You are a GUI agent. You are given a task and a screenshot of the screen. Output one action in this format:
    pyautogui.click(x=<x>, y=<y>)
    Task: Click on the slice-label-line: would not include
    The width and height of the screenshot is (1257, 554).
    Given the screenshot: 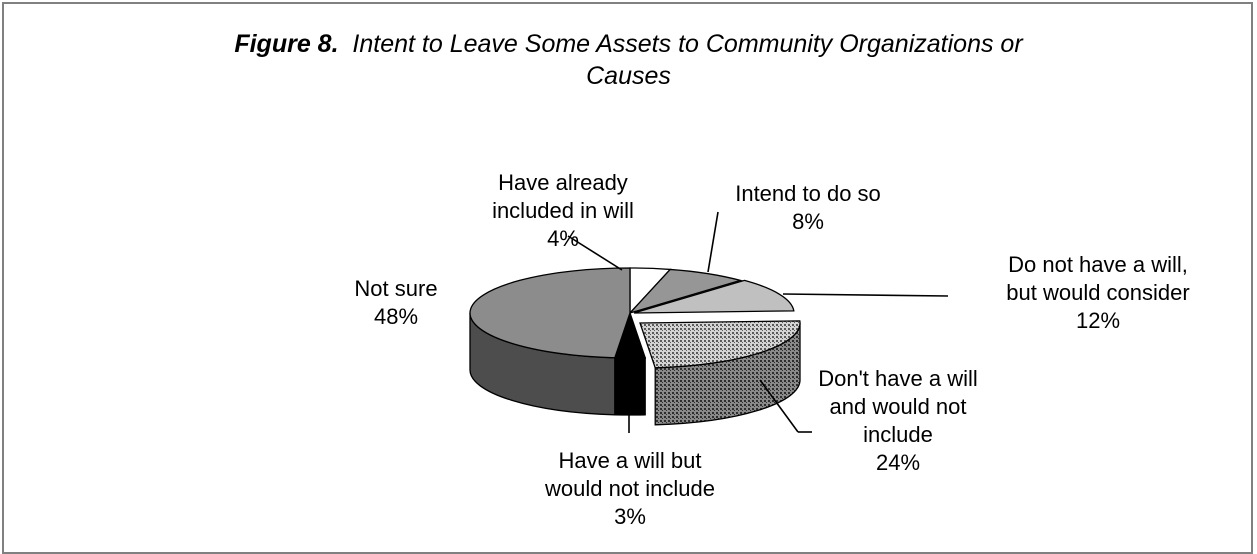 What is the action you would take?
    pyautogui.click(x=629, y=488)
    